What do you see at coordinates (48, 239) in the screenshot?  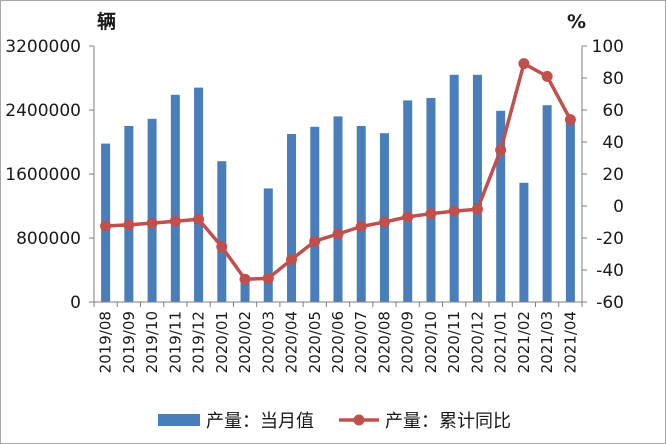 I see `left-tick-label: 800000` at bounding box center [48, 239].